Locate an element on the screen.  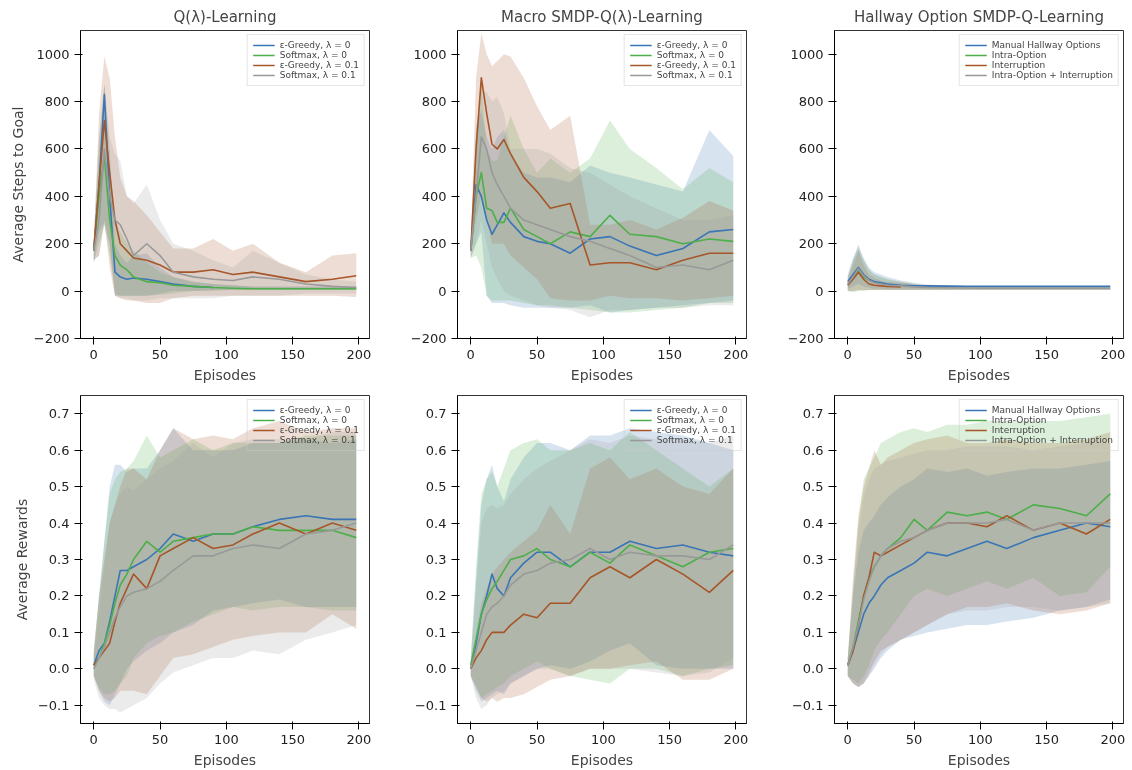
y-axis-title: Average Steps to Goal is located at coordinates (17, 184).